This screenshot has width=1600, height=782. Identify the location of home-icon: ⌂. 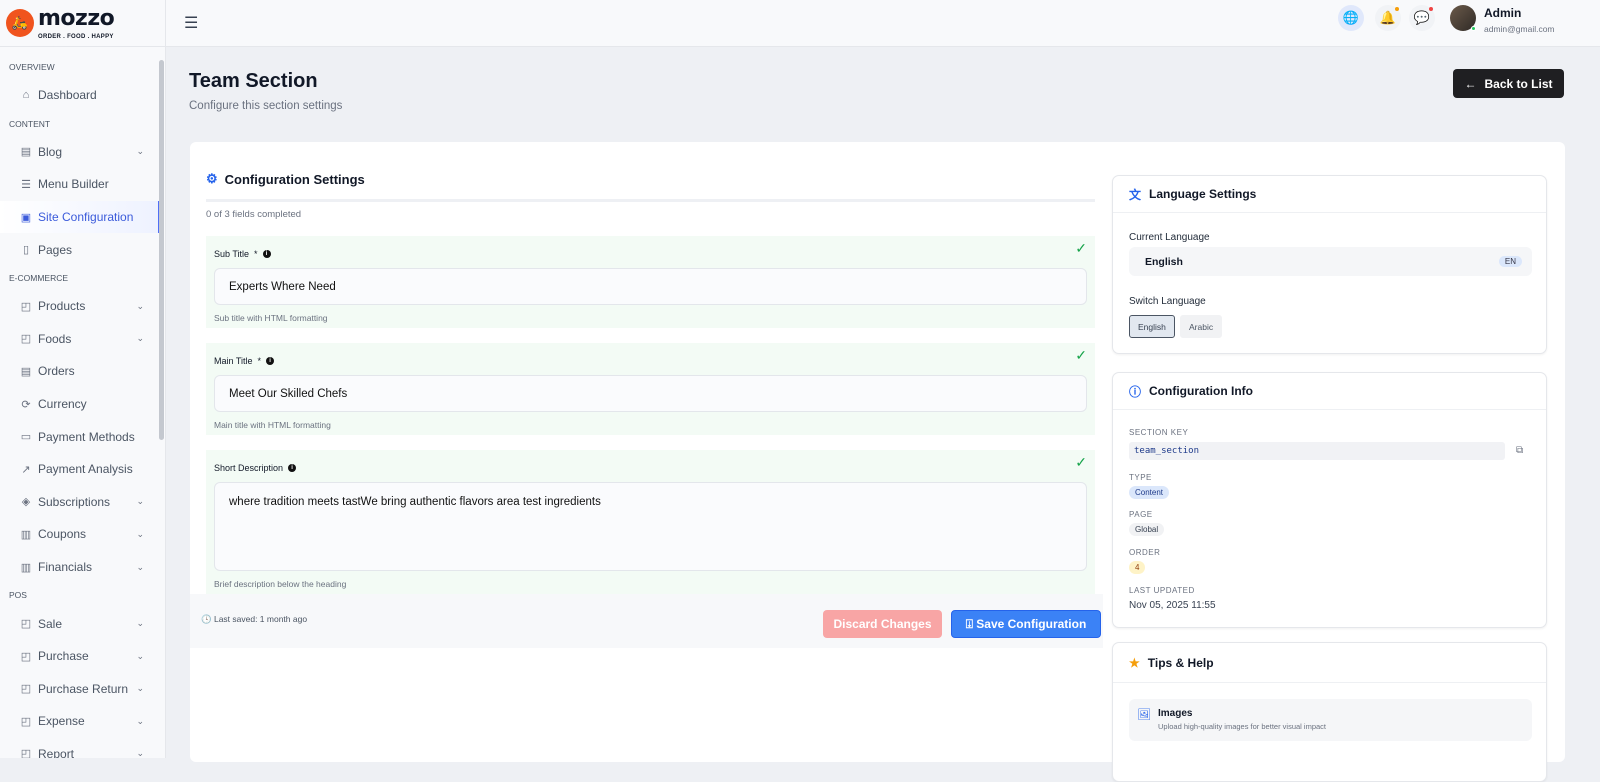
(26, 95).